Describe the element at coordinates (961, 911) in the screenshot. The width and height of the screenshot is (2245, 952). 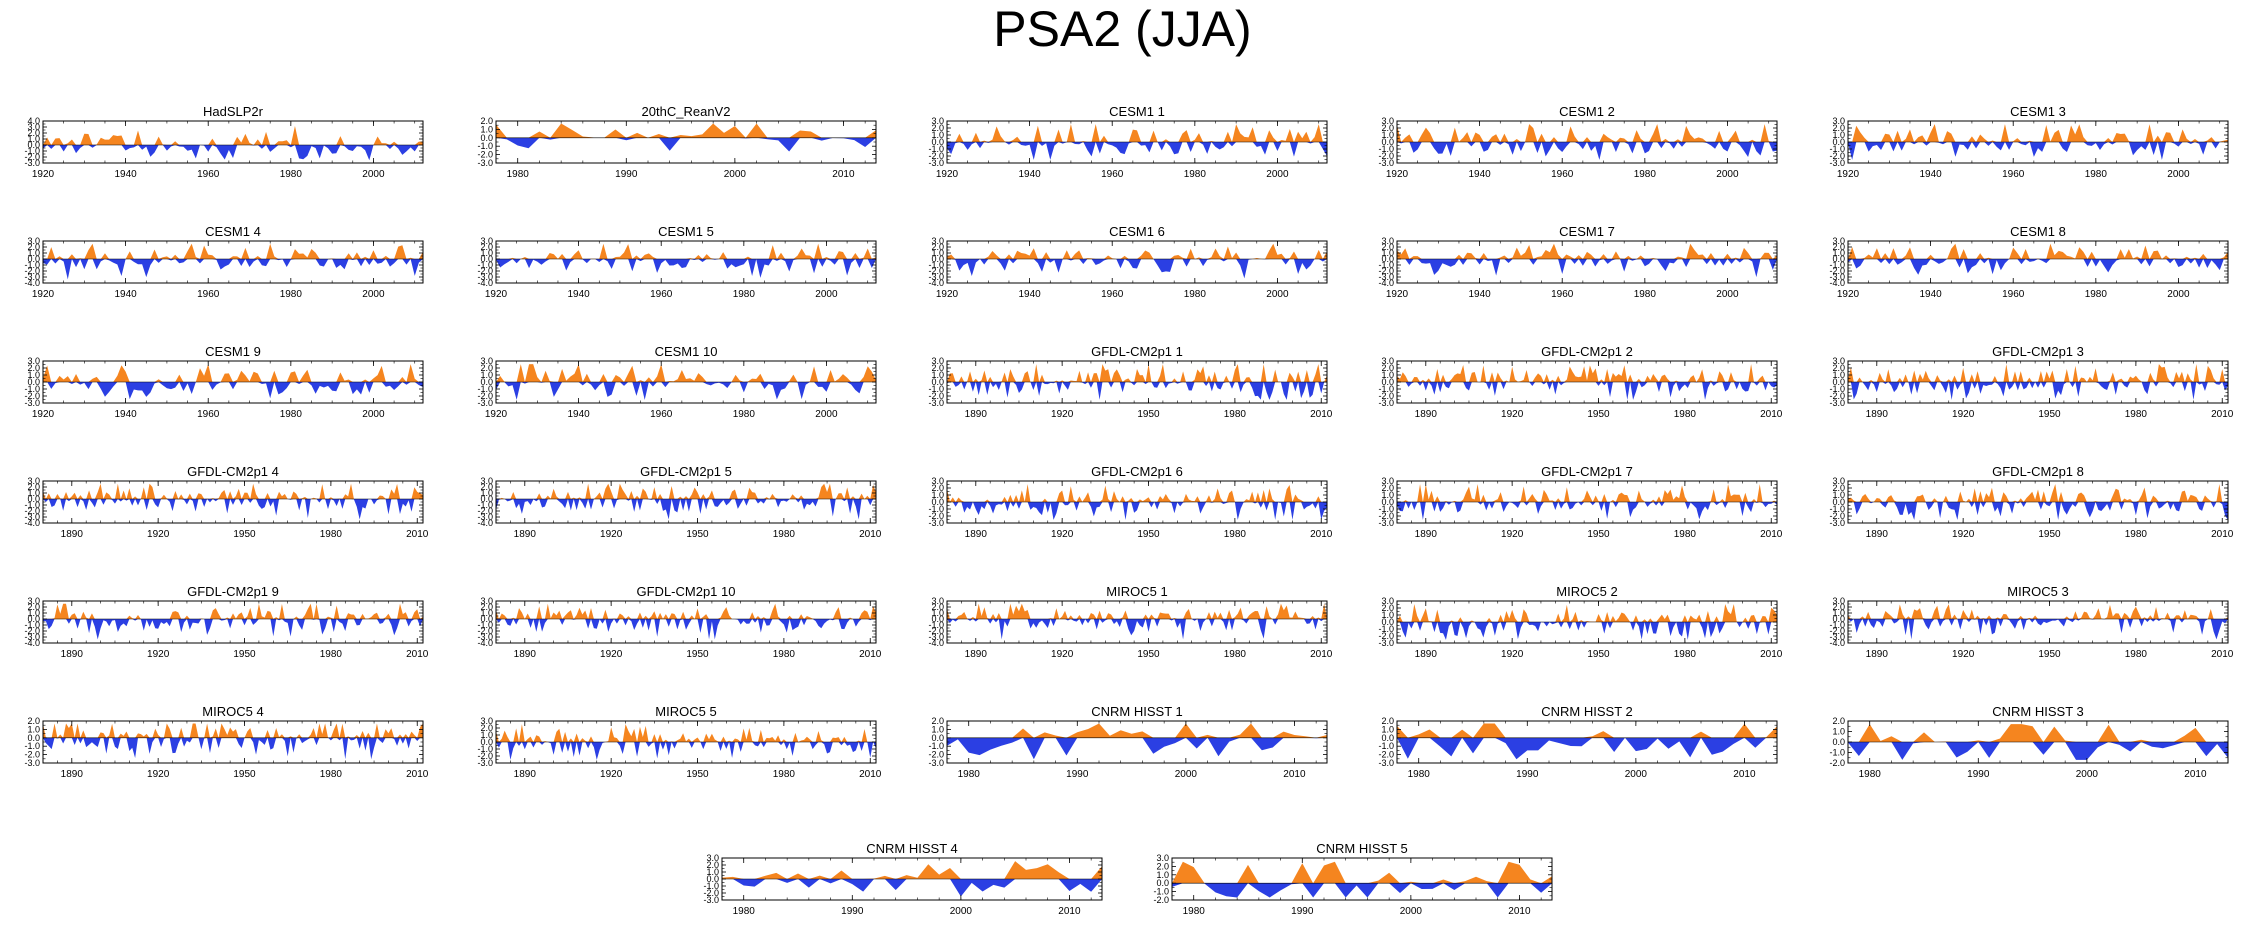
I see `x-tick-label: 2000` at that location.